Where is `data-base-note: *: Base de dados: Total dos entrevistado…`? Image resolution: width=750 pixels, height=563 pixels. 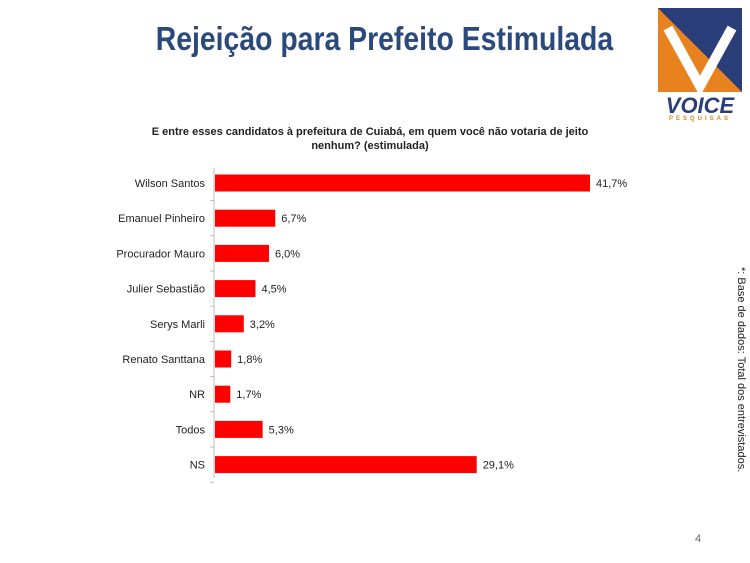 data-base-note: *: Base de dados: Total dos entrevistado… is located at coordinates (741, 370).